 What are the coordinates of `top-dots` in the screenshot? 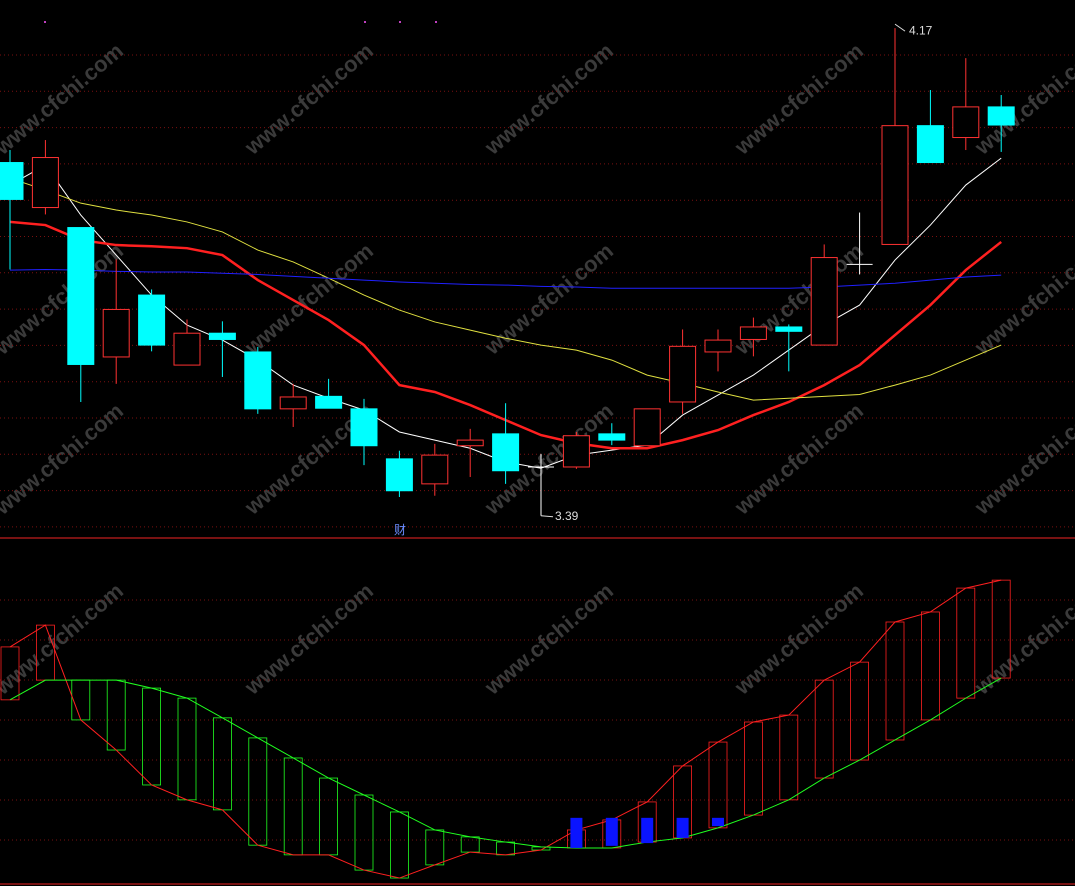 It's located at (240, 22).